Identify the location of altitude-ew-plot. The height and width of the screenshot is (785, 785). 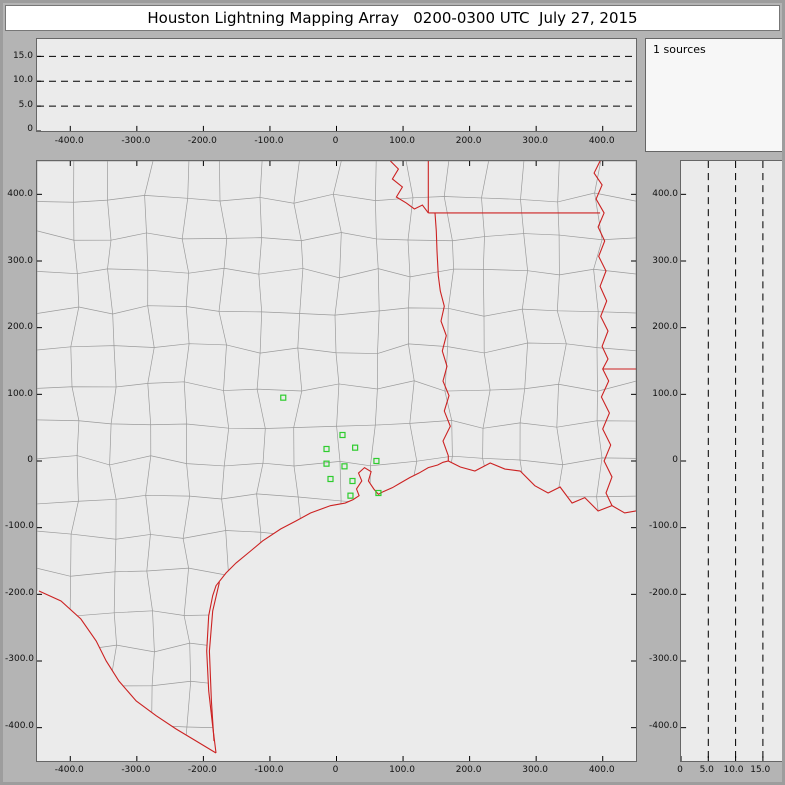
(336, 85).